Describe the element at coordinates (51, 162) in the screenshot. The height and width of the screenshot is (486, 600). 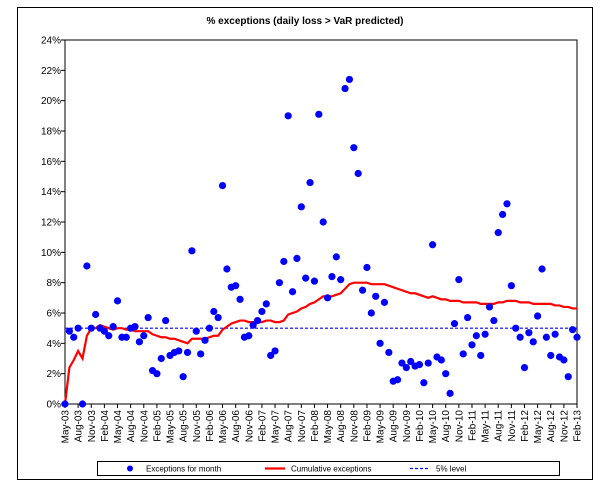
I see `y-tick-label: 16%` at that location.